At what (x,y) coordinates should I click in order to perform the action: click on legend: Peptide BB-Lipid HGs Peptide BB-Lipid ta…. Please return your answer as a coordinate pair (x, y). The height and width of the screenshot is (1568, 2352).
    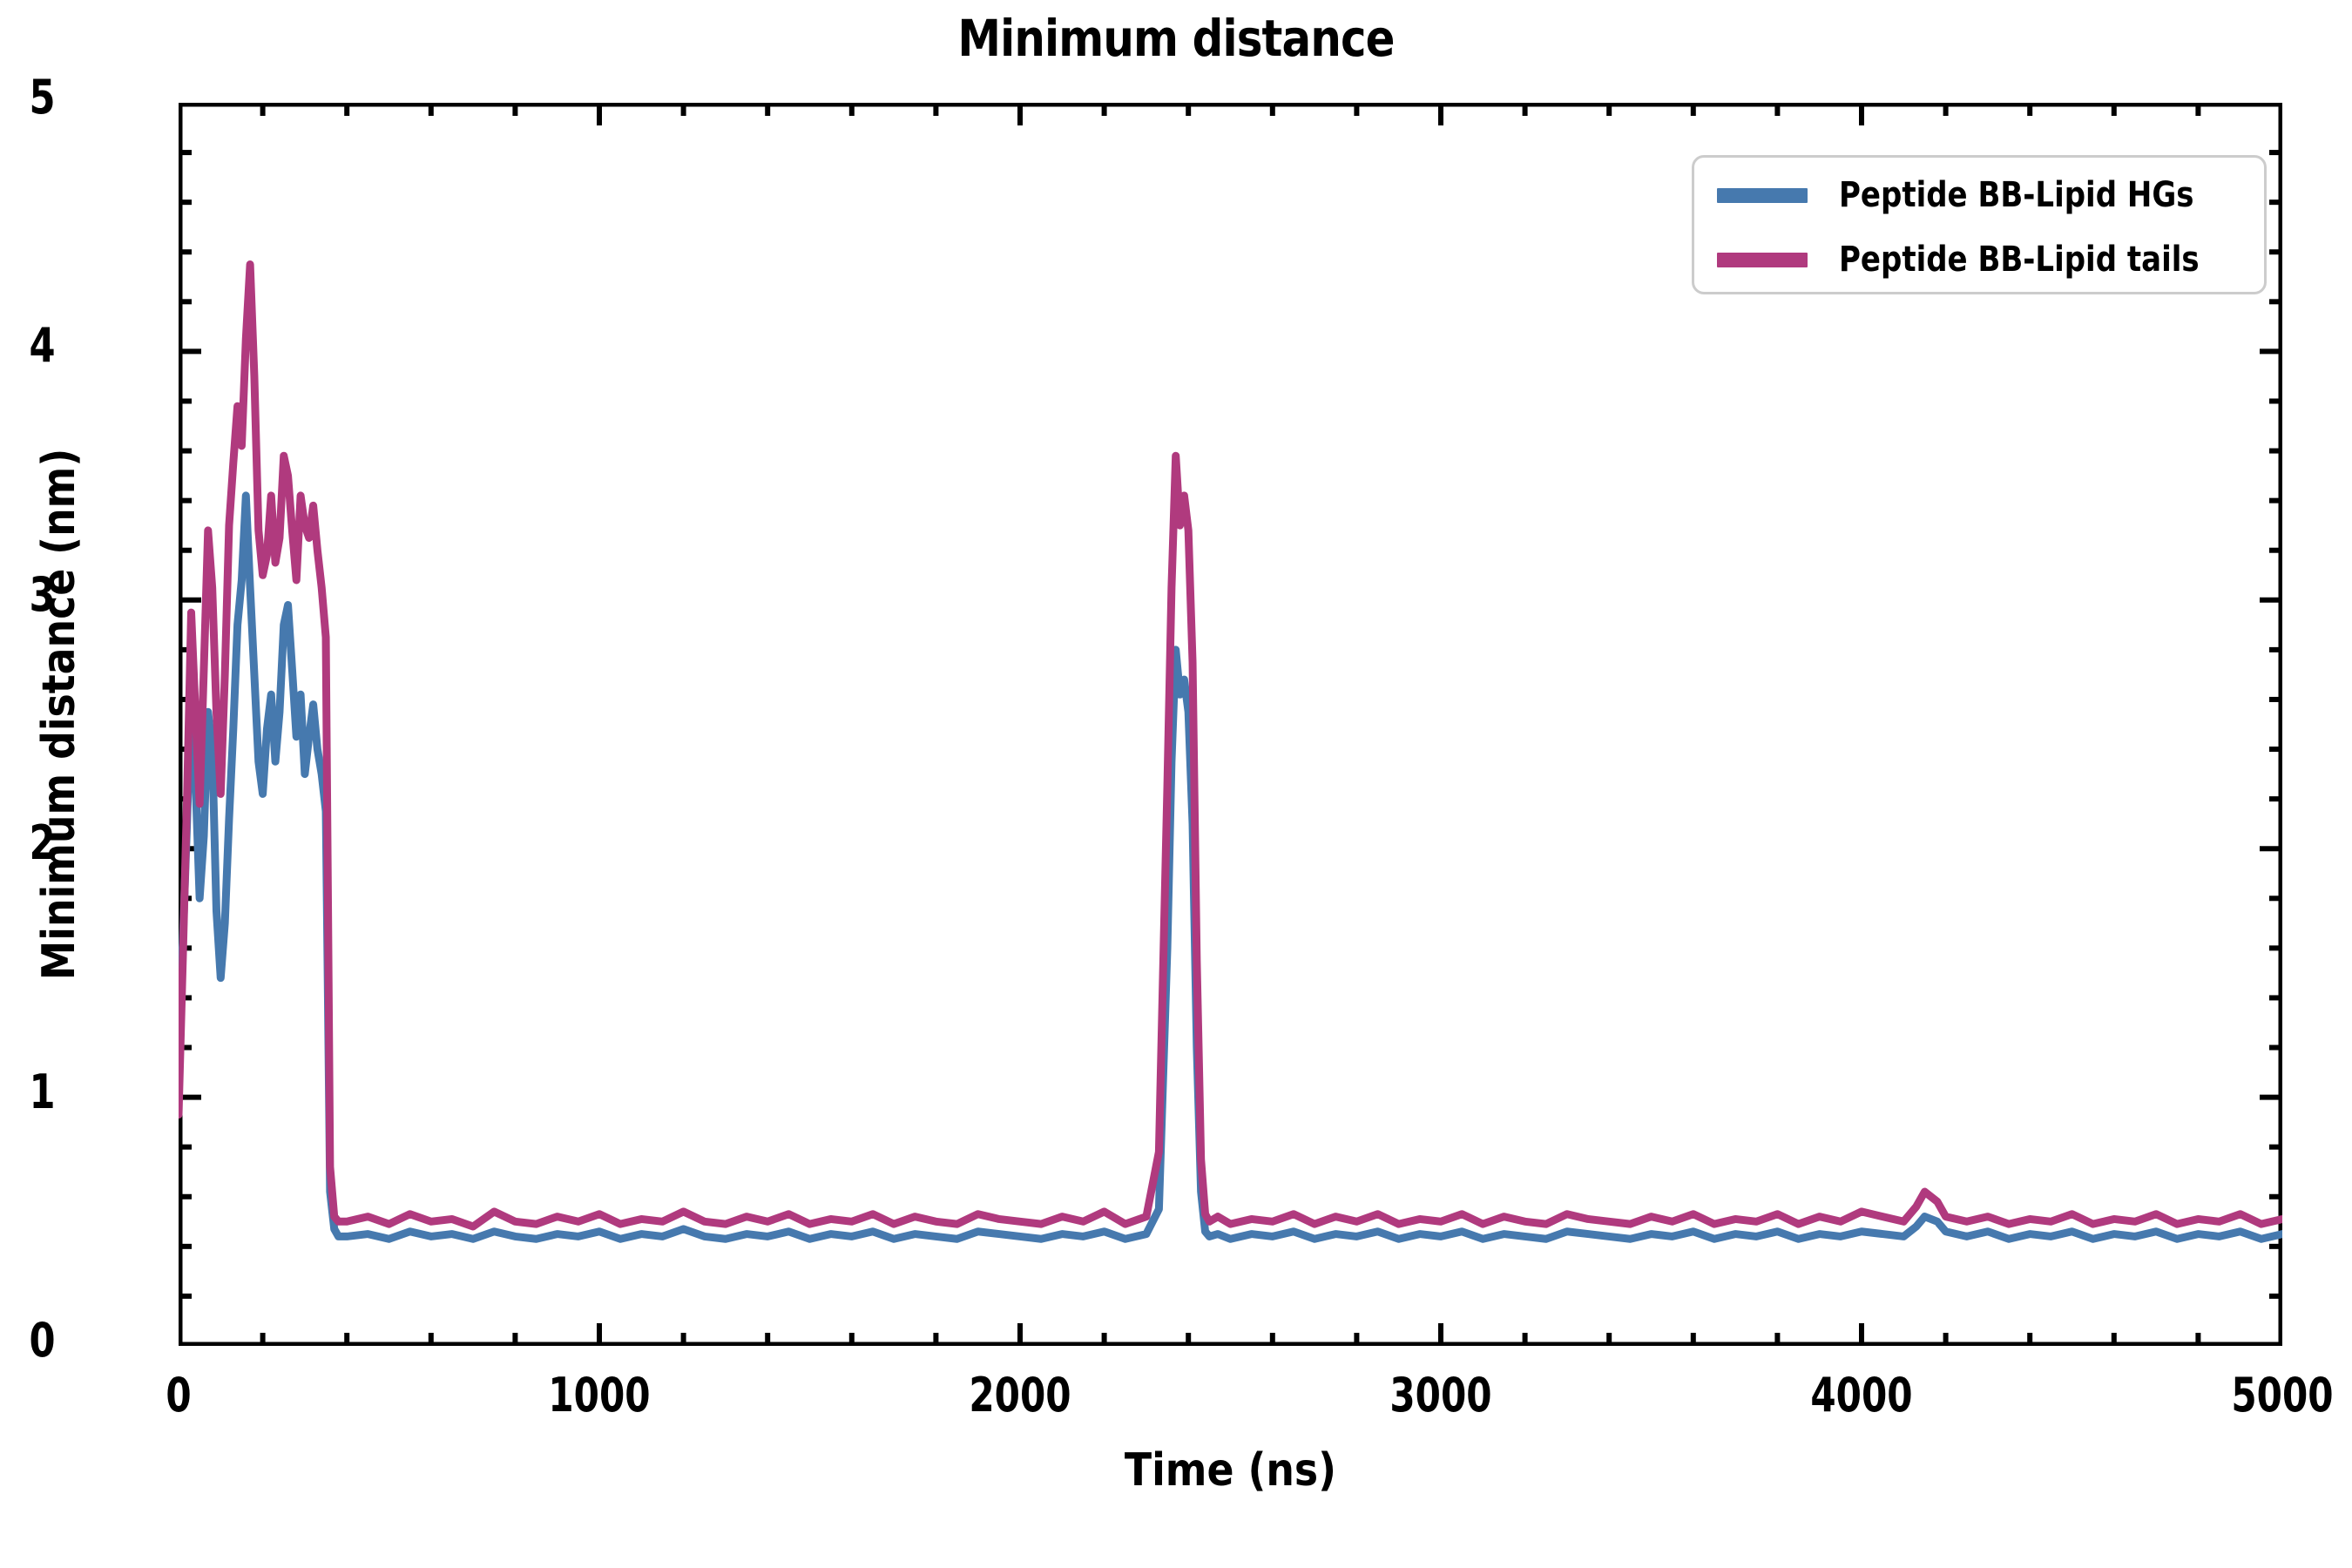
    Looking at the image, I should click on (1979, 225).